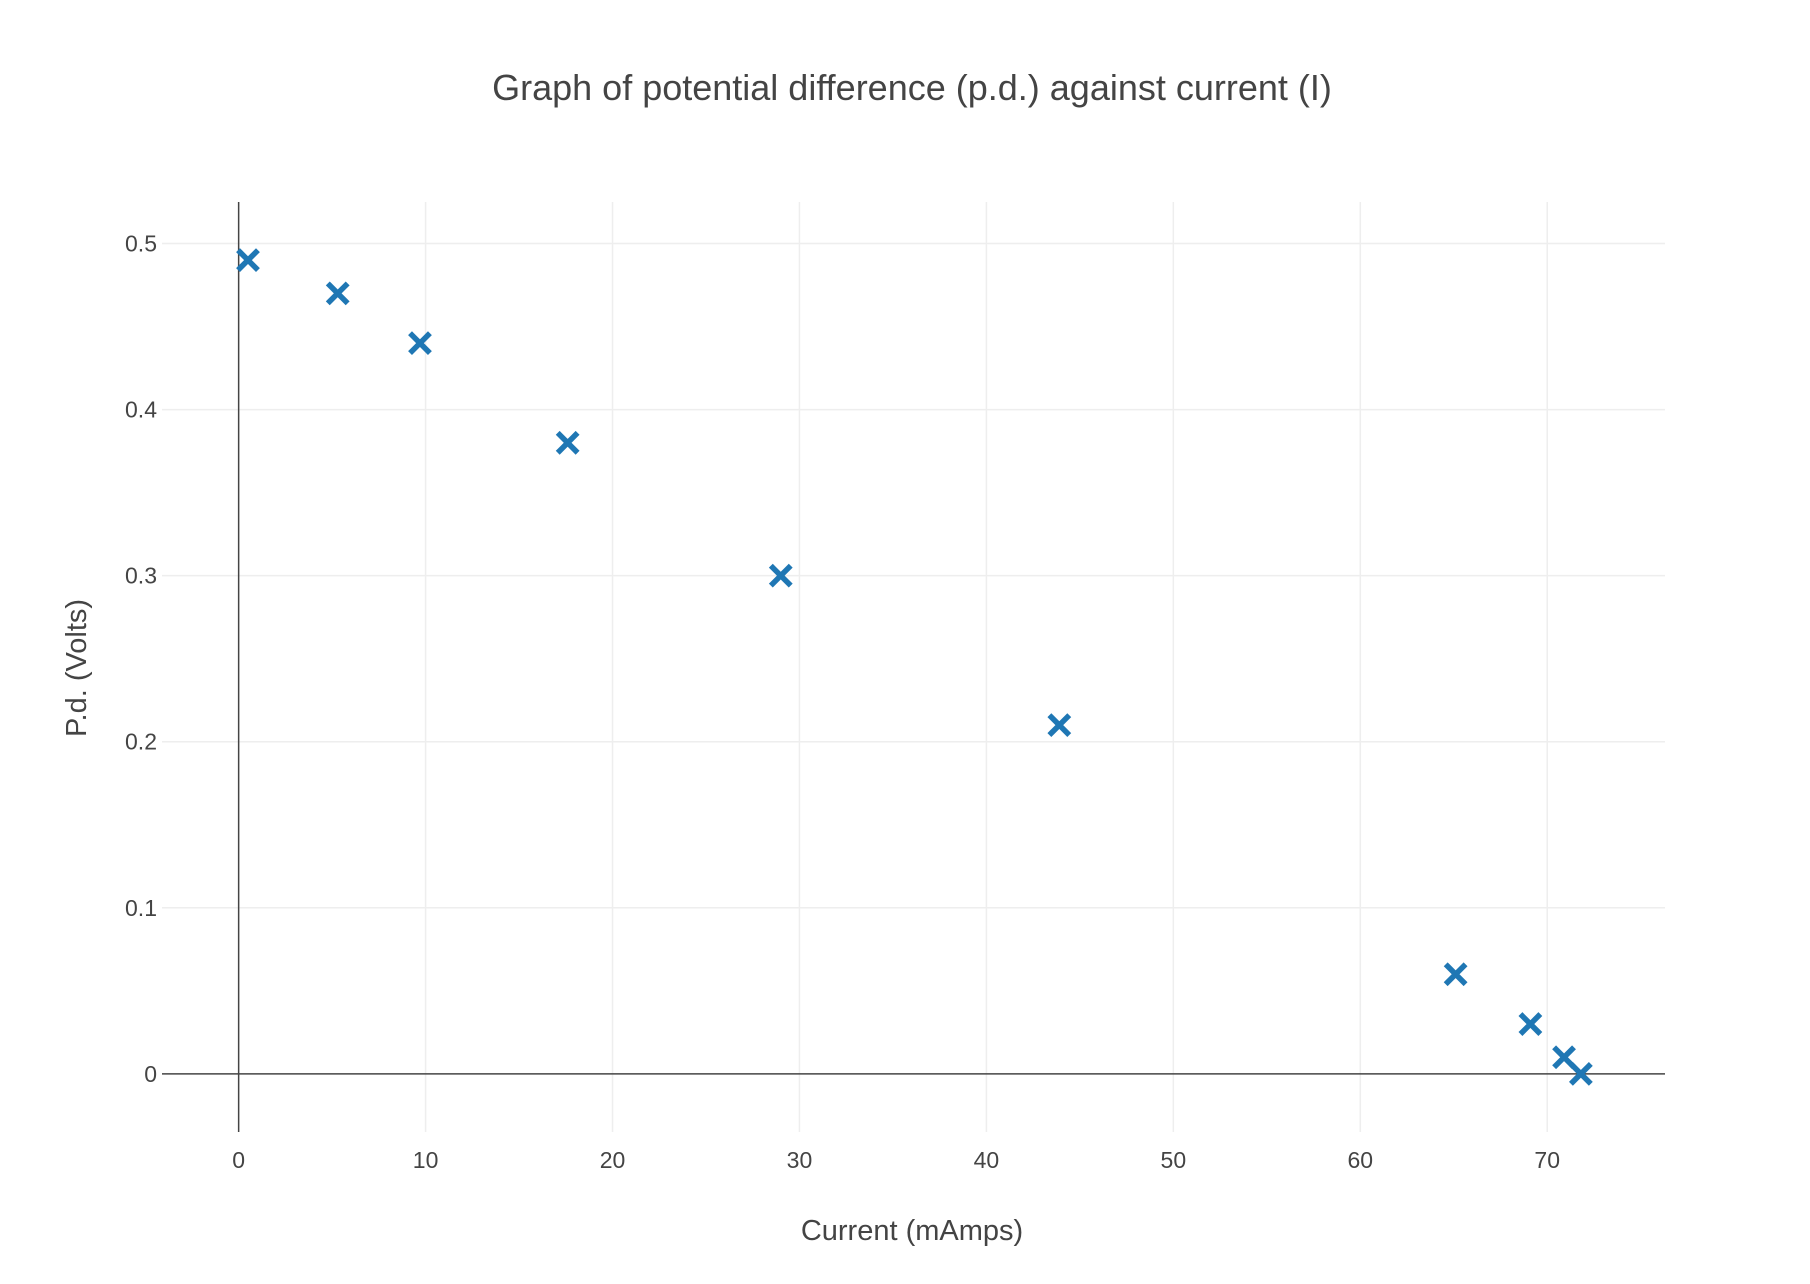  I want to click on x-tick-label: 0, so click(238, 1160).